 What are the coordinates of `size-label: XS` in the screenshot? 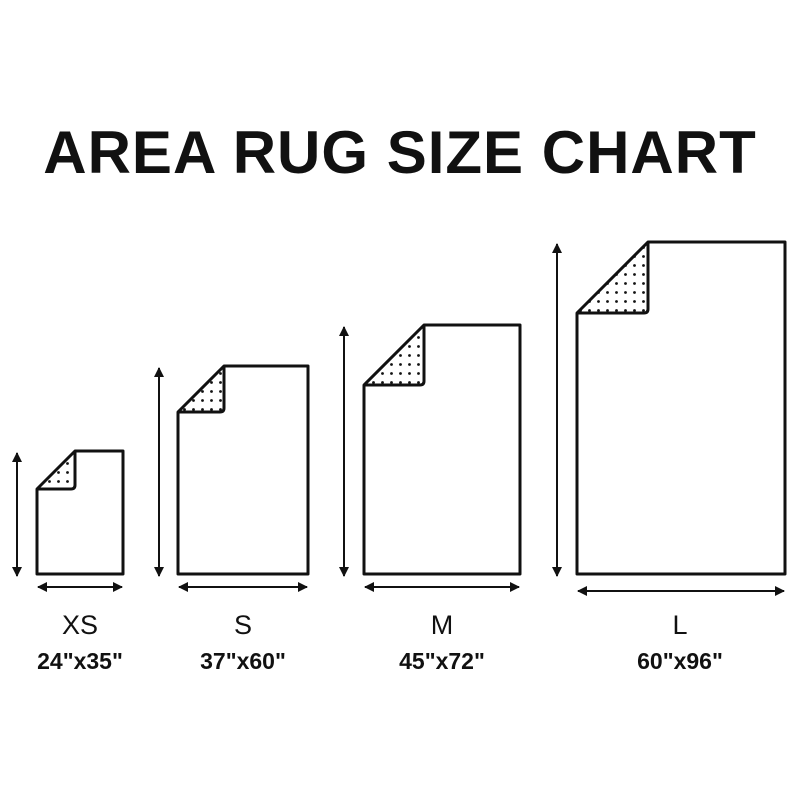 It's located at (80, 625).